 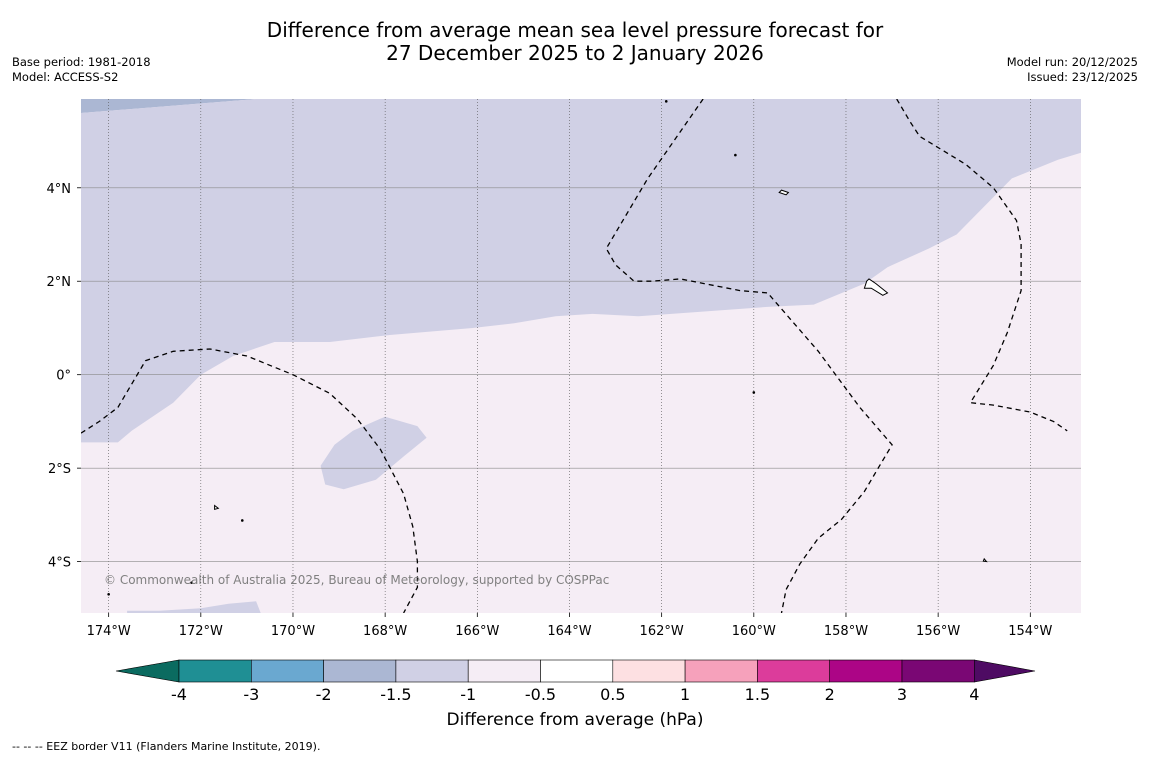 What do you see at coordinates (757, 692) in the screenshot?
I see `colorbar-tick-label: 1.5` at bounding box center [757, 692].